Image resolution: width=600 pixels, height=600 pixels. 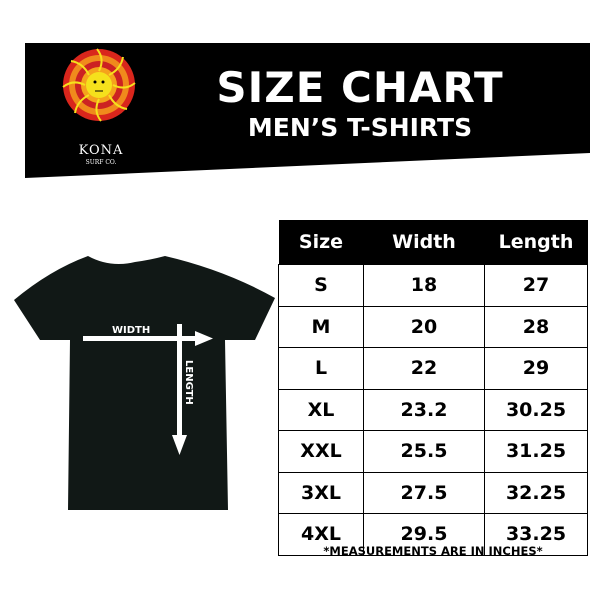 I want to click on size-cell: XXL, so click(x=321, y=451).